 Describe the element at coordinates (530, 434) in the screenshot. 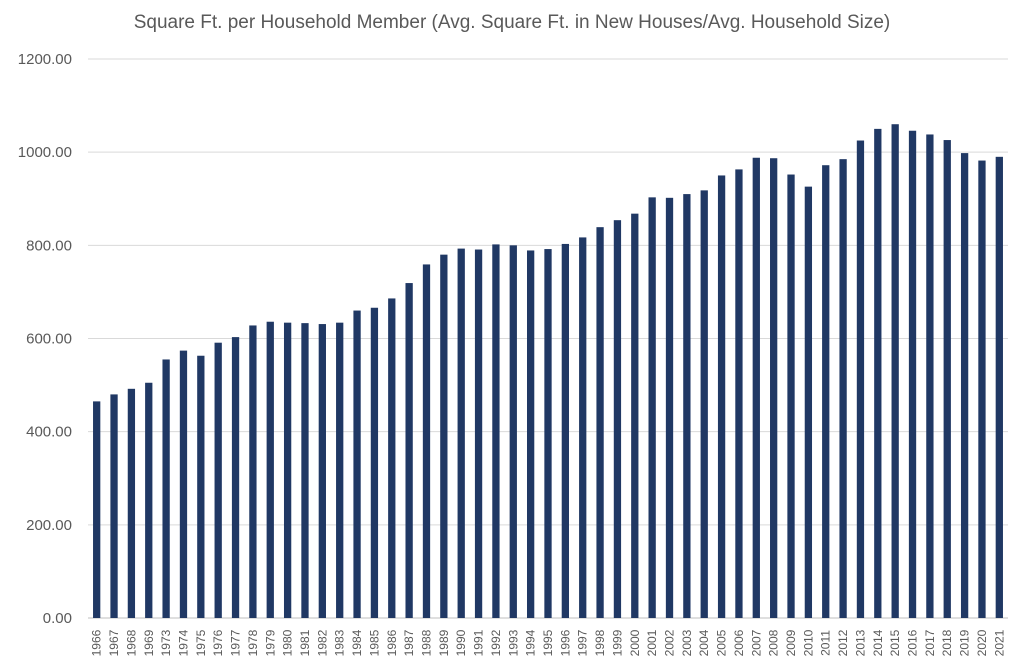

I see `bar-1994` at that location.